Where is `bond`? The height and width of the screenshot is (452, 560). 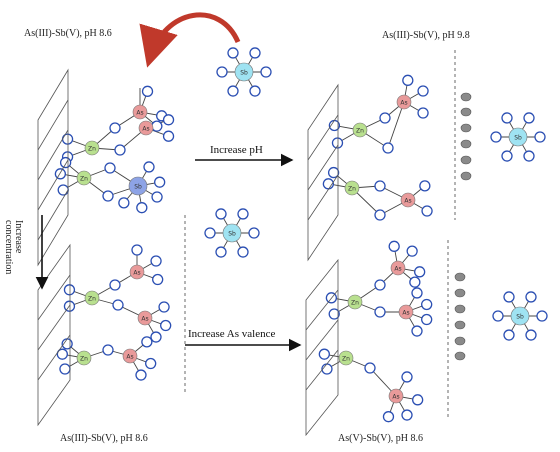 bond is located at coordinates (396, 125).